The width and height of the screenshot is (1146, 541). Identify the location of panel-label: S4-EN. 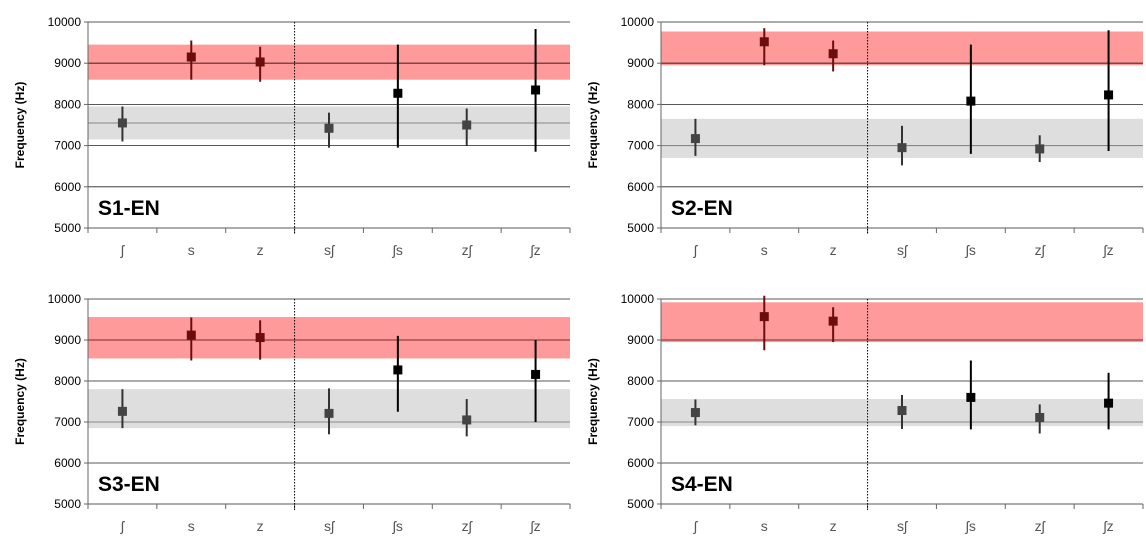
(702, 484).